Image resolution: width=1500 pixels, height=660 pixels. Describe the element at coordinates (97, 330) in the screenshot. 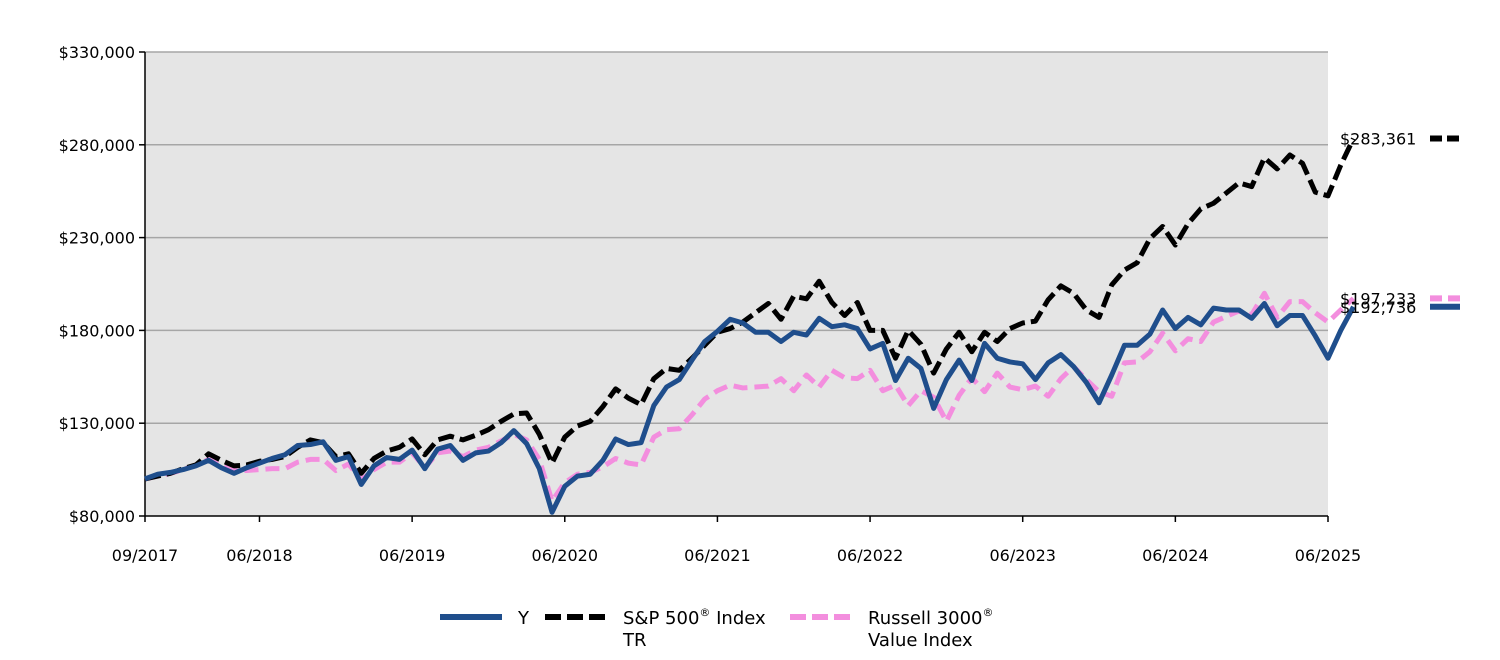

I see `y-tick-label: $180,000` at that location.